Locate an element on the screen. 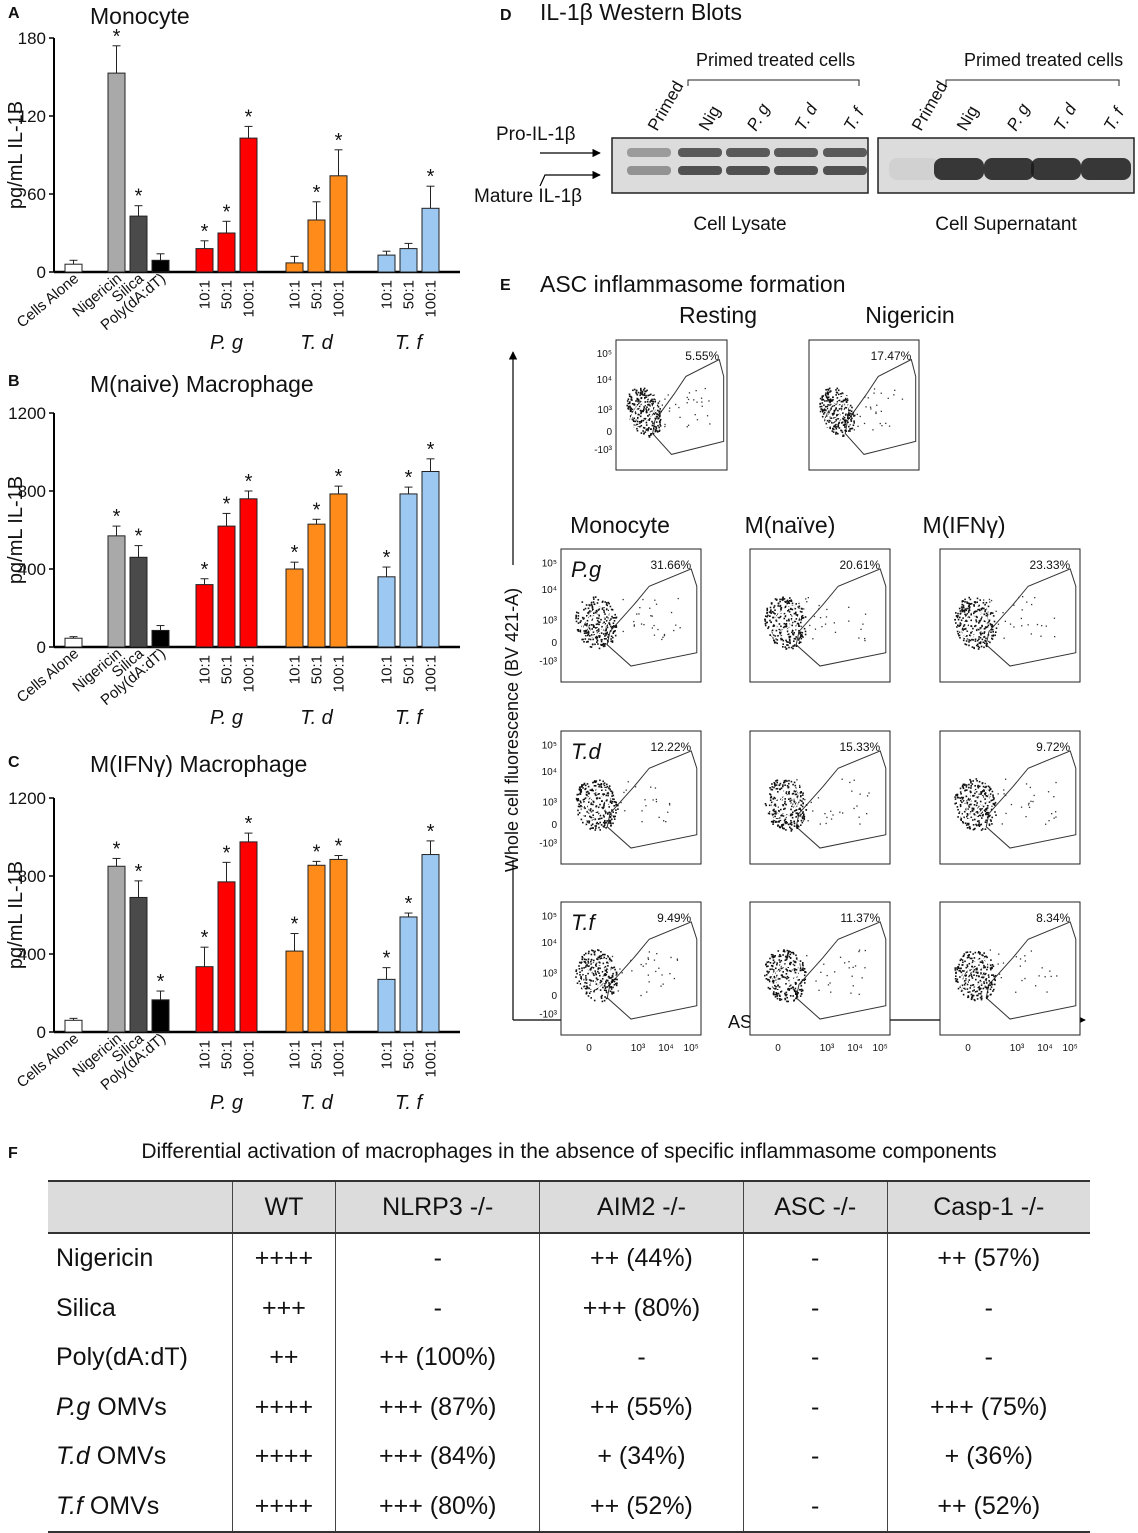  header-cell: ASC -/- is located at coordinates (815, 1207).